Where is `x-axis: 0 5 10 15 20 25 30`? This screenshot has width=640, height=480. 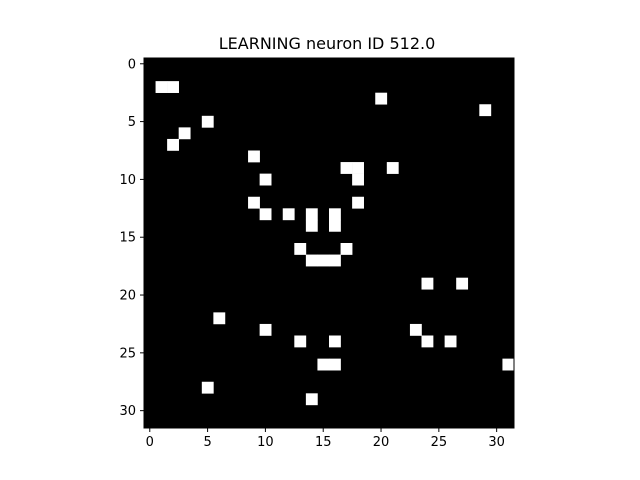 x-axis: 0 5 10 15 20 25 30 is located at coordinates (325, 439).